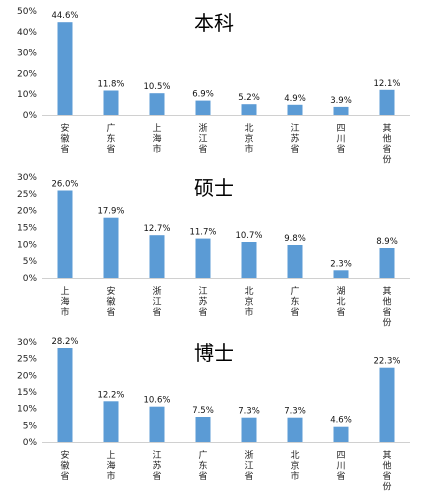  Describe the element at coordinates (341, 264) in the screenshot. I see `data-label: 2.3%` at that location.